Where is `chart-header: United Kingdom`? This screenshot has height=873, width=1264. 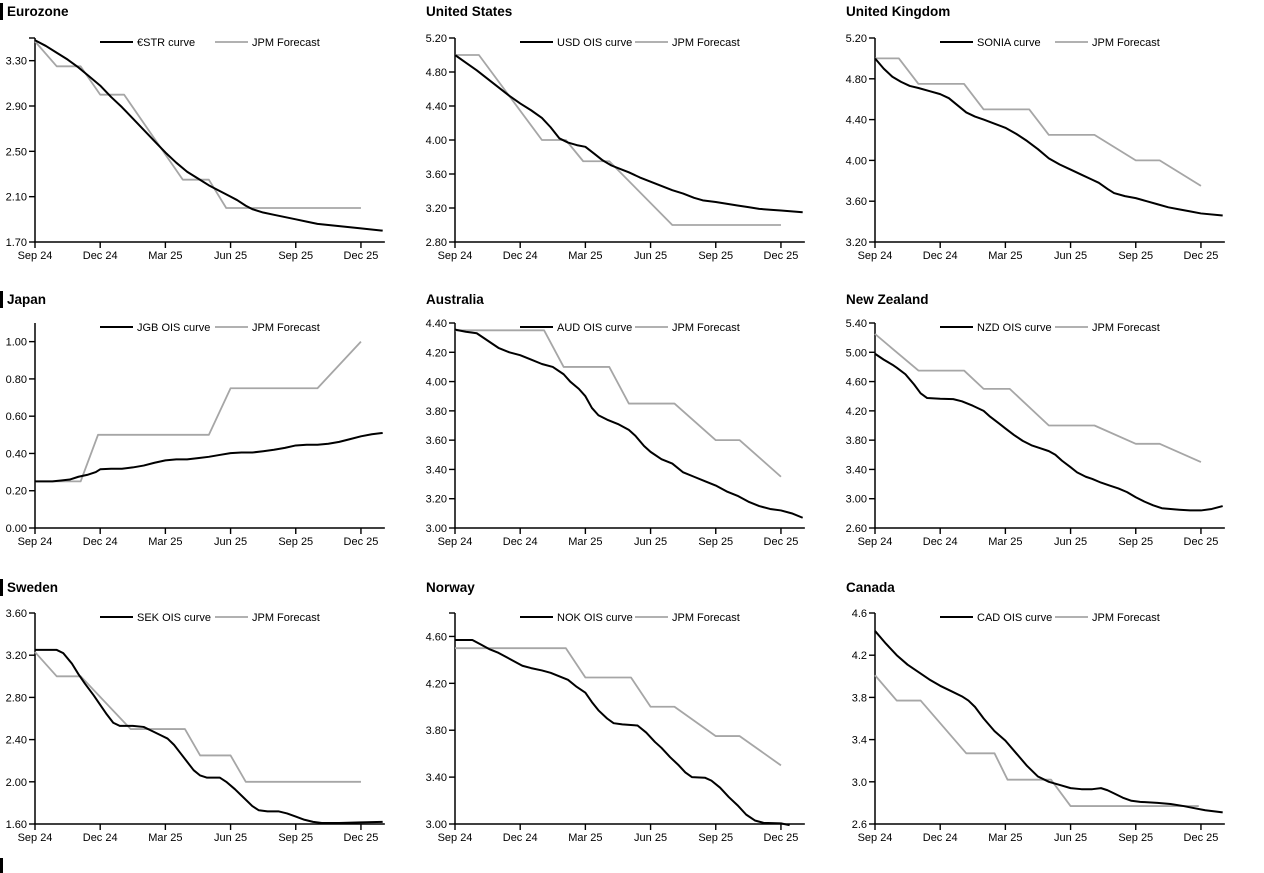 chart-header: United Kingdom is located at coordinates (898, 11).